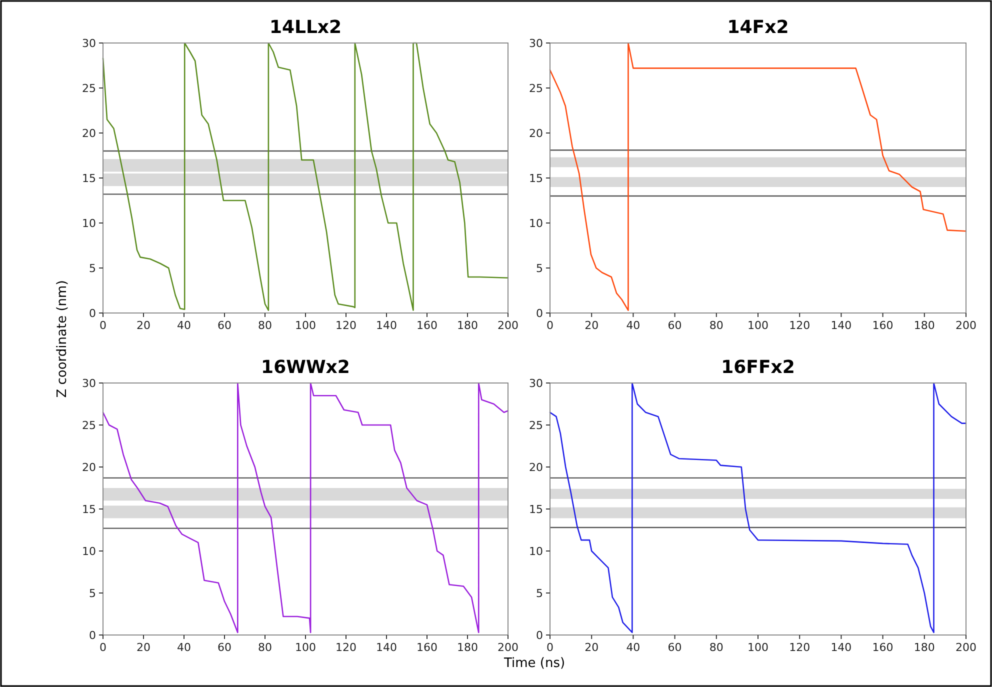 This screenshot has width=992, height=687. Describe the element at coordinates (62, 339) in the screenshot. I see `y-axis-title: Z coordinate (nm)` at that location.